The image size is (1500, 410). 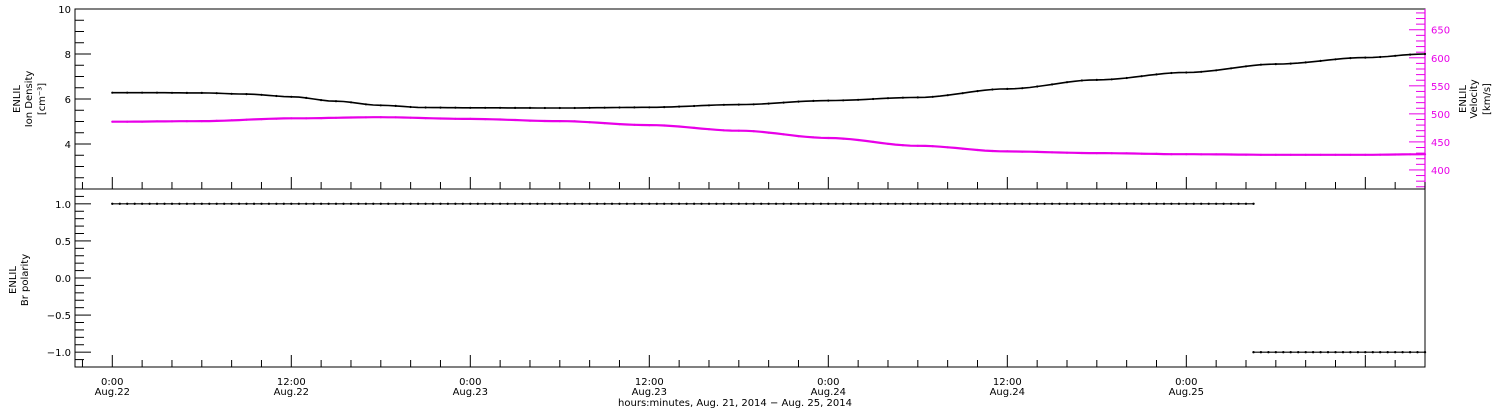 I want to click on left-tick-label: 1.0, so click(x=63, y=205).